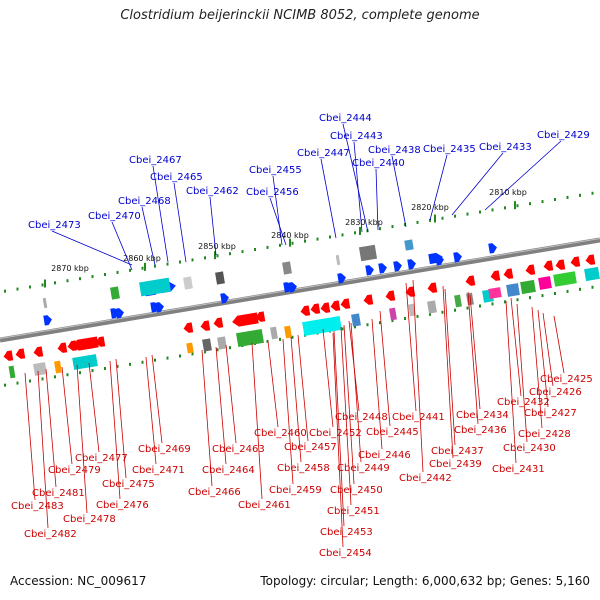 The image size is (600, 600). I want to click on reverse-gene-label: Cbei_2431, so click(518, 469).